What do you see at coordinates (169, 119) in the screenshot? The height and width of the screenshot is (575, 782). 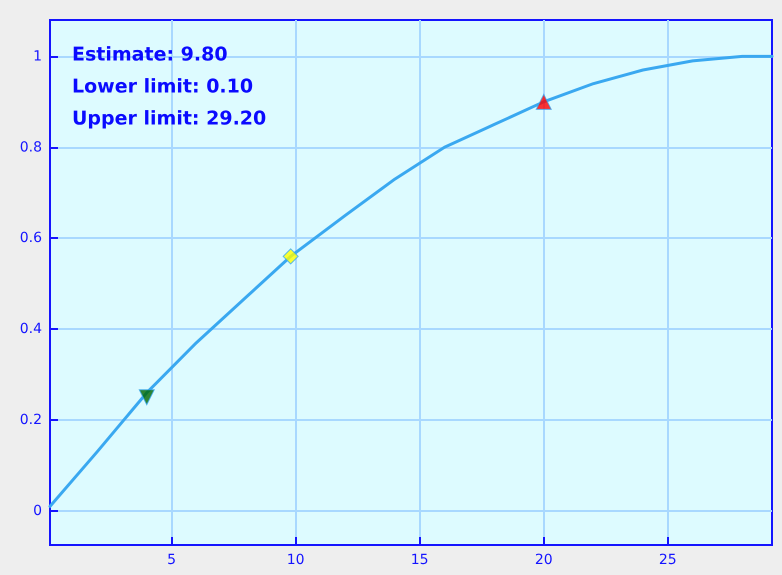 I see `annotation: Upper limit: 29.20` at bounding box center [169, 119].